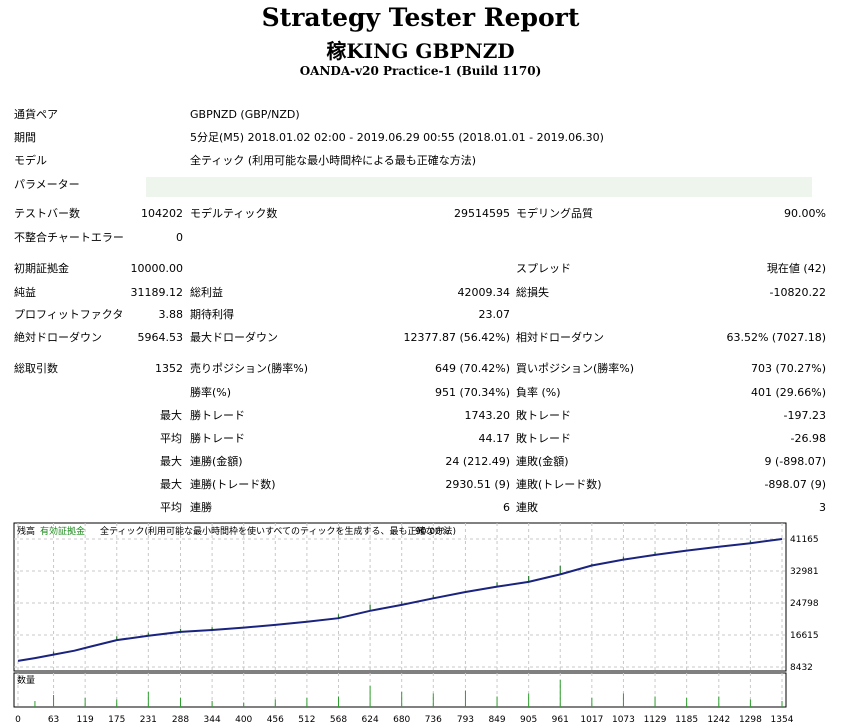 The width and height of the screenshot is (841, 727). What do you see at coordinates (795, 461) in the screenshot?
I see `max-consec-loss-value: 9 (-898.07)` at bounding box center [795, 461].